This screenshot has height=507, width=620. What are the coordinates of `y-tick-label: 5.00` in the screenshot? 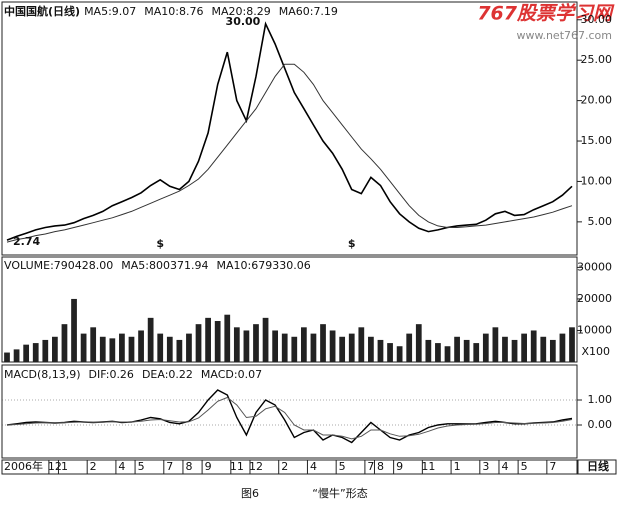 It's located at (600, 221).